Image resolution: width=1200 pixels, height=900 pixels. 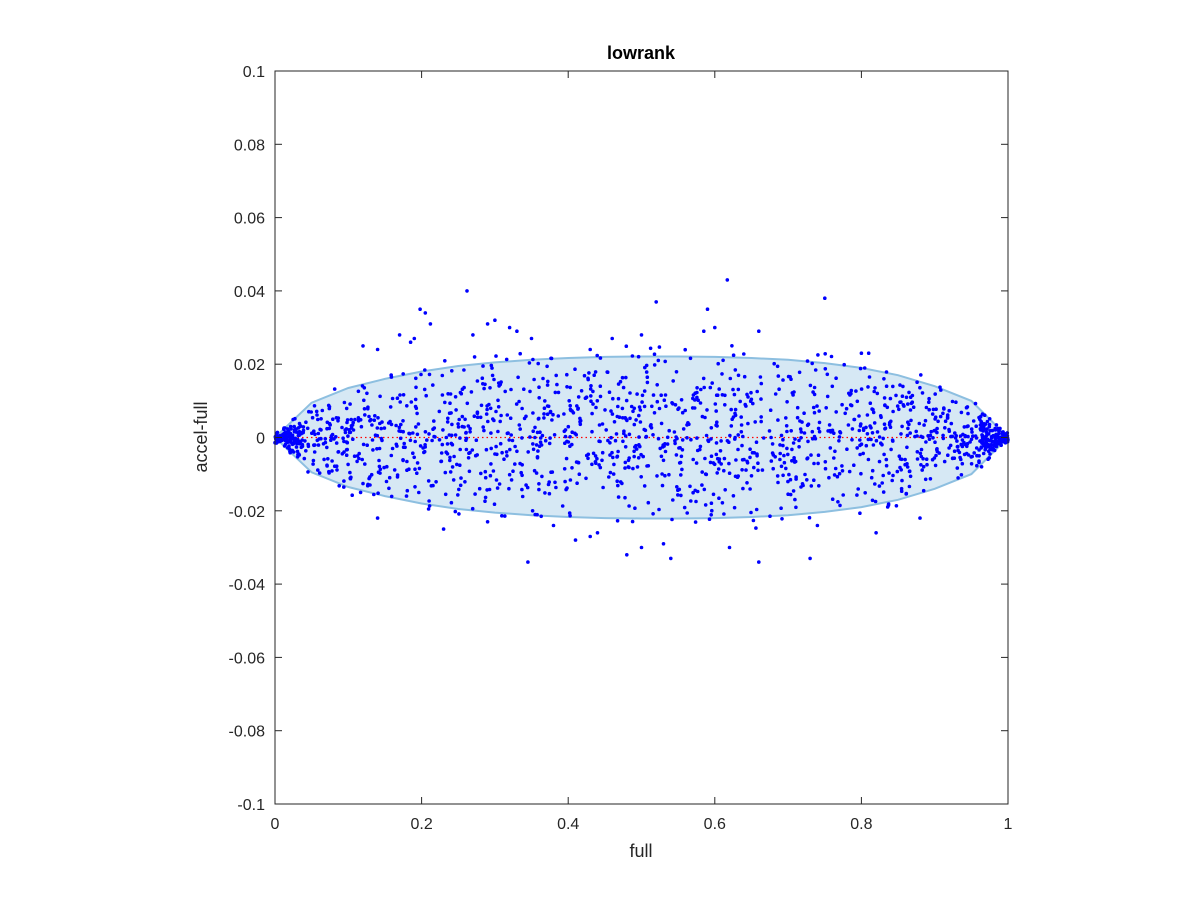 What do you see at coordinates (260, 439) in the screenshot?
I see `y-tick-label: 0` at bounding box center [260, 439].